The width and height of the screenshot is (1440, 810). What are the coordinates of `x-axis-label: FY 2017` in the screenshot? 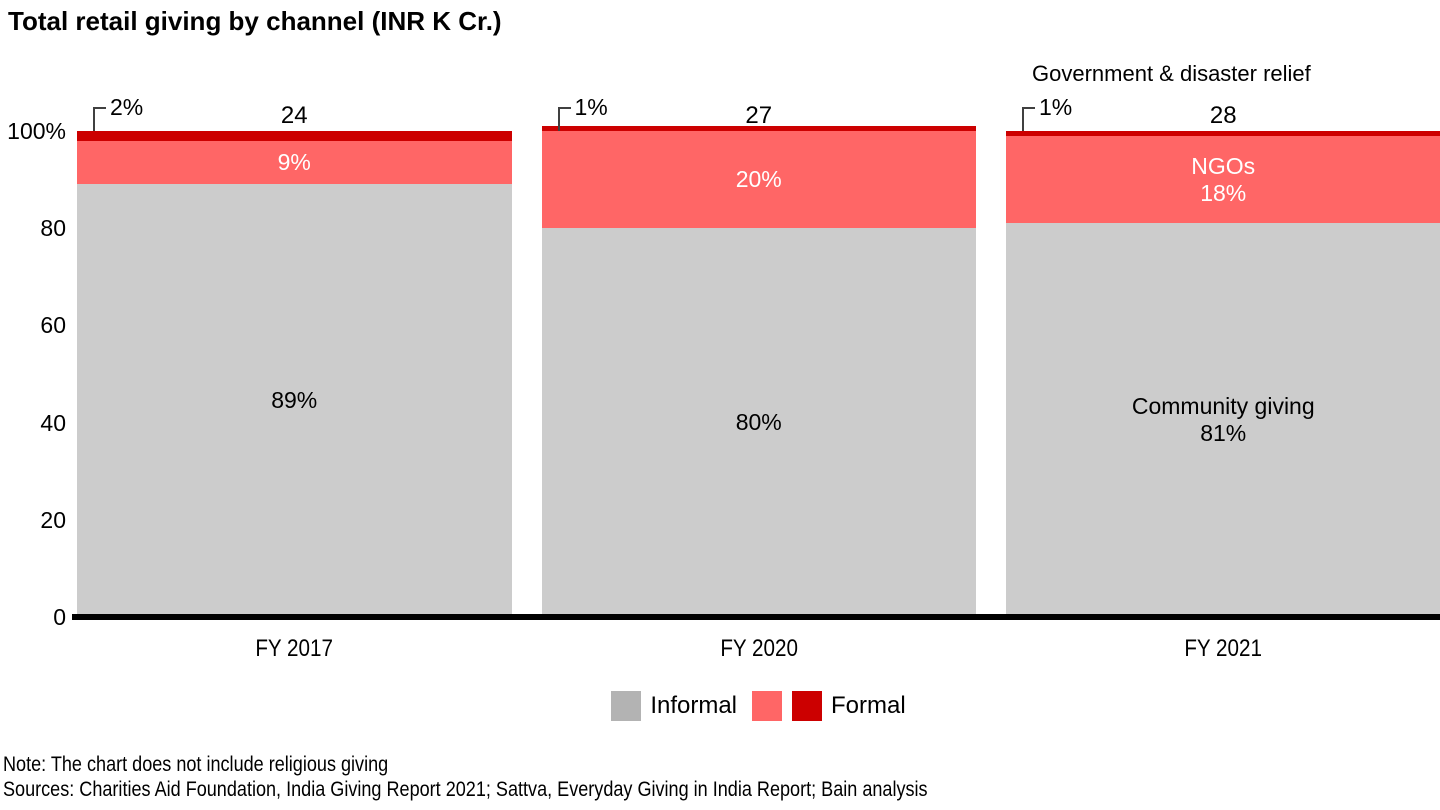 It's located at (294, 649).